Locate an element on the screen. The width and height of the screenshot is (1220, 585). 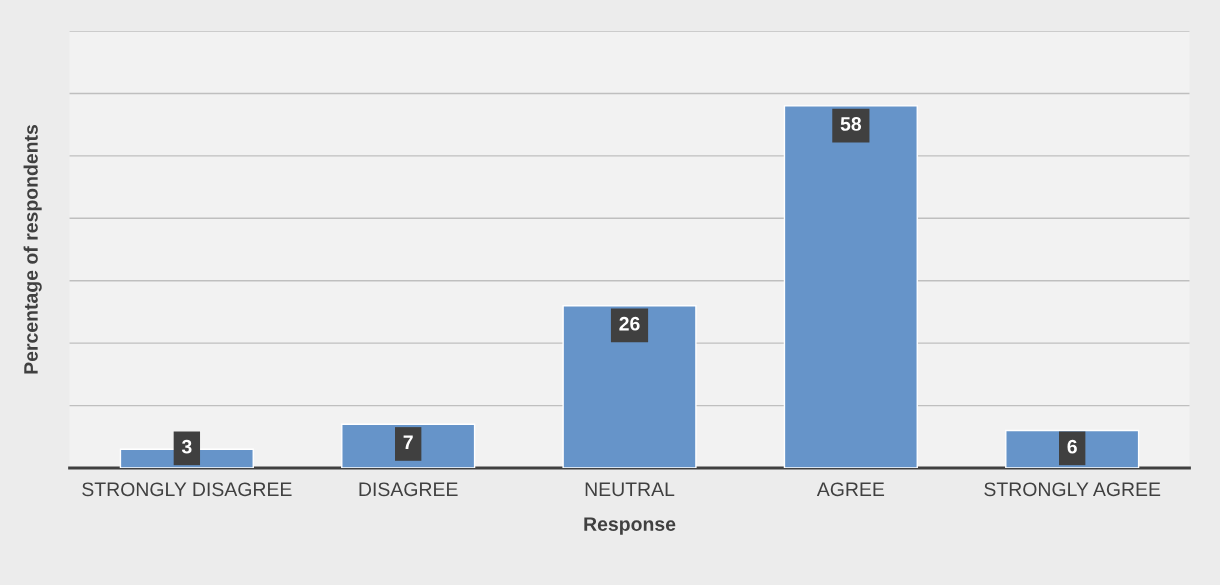
x-tick-label: STRONGLY DISAGREE is located at coordinates (187, 489).